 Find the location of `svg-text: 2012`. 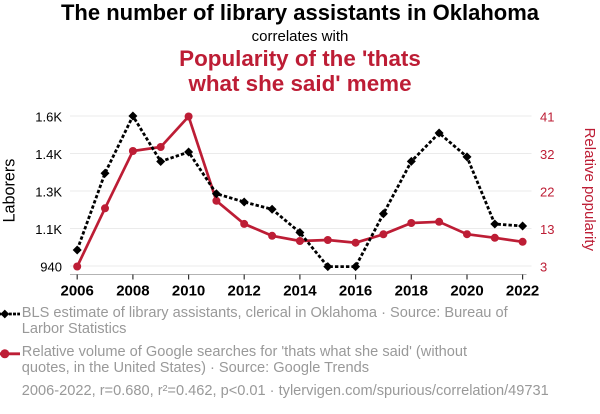

svg-text: 2012 is located at coordinates (244, 291).